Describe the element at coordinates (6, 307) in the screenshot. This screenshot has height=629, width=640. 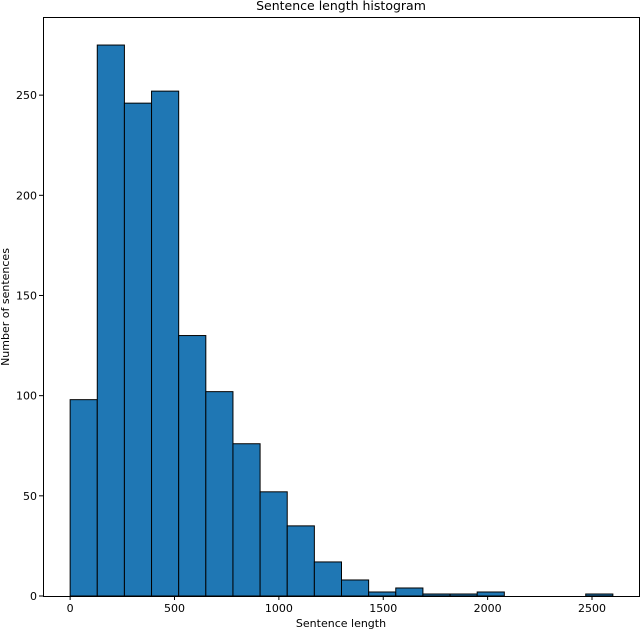
I see `y-axis-label: Number of sentences` at that location.